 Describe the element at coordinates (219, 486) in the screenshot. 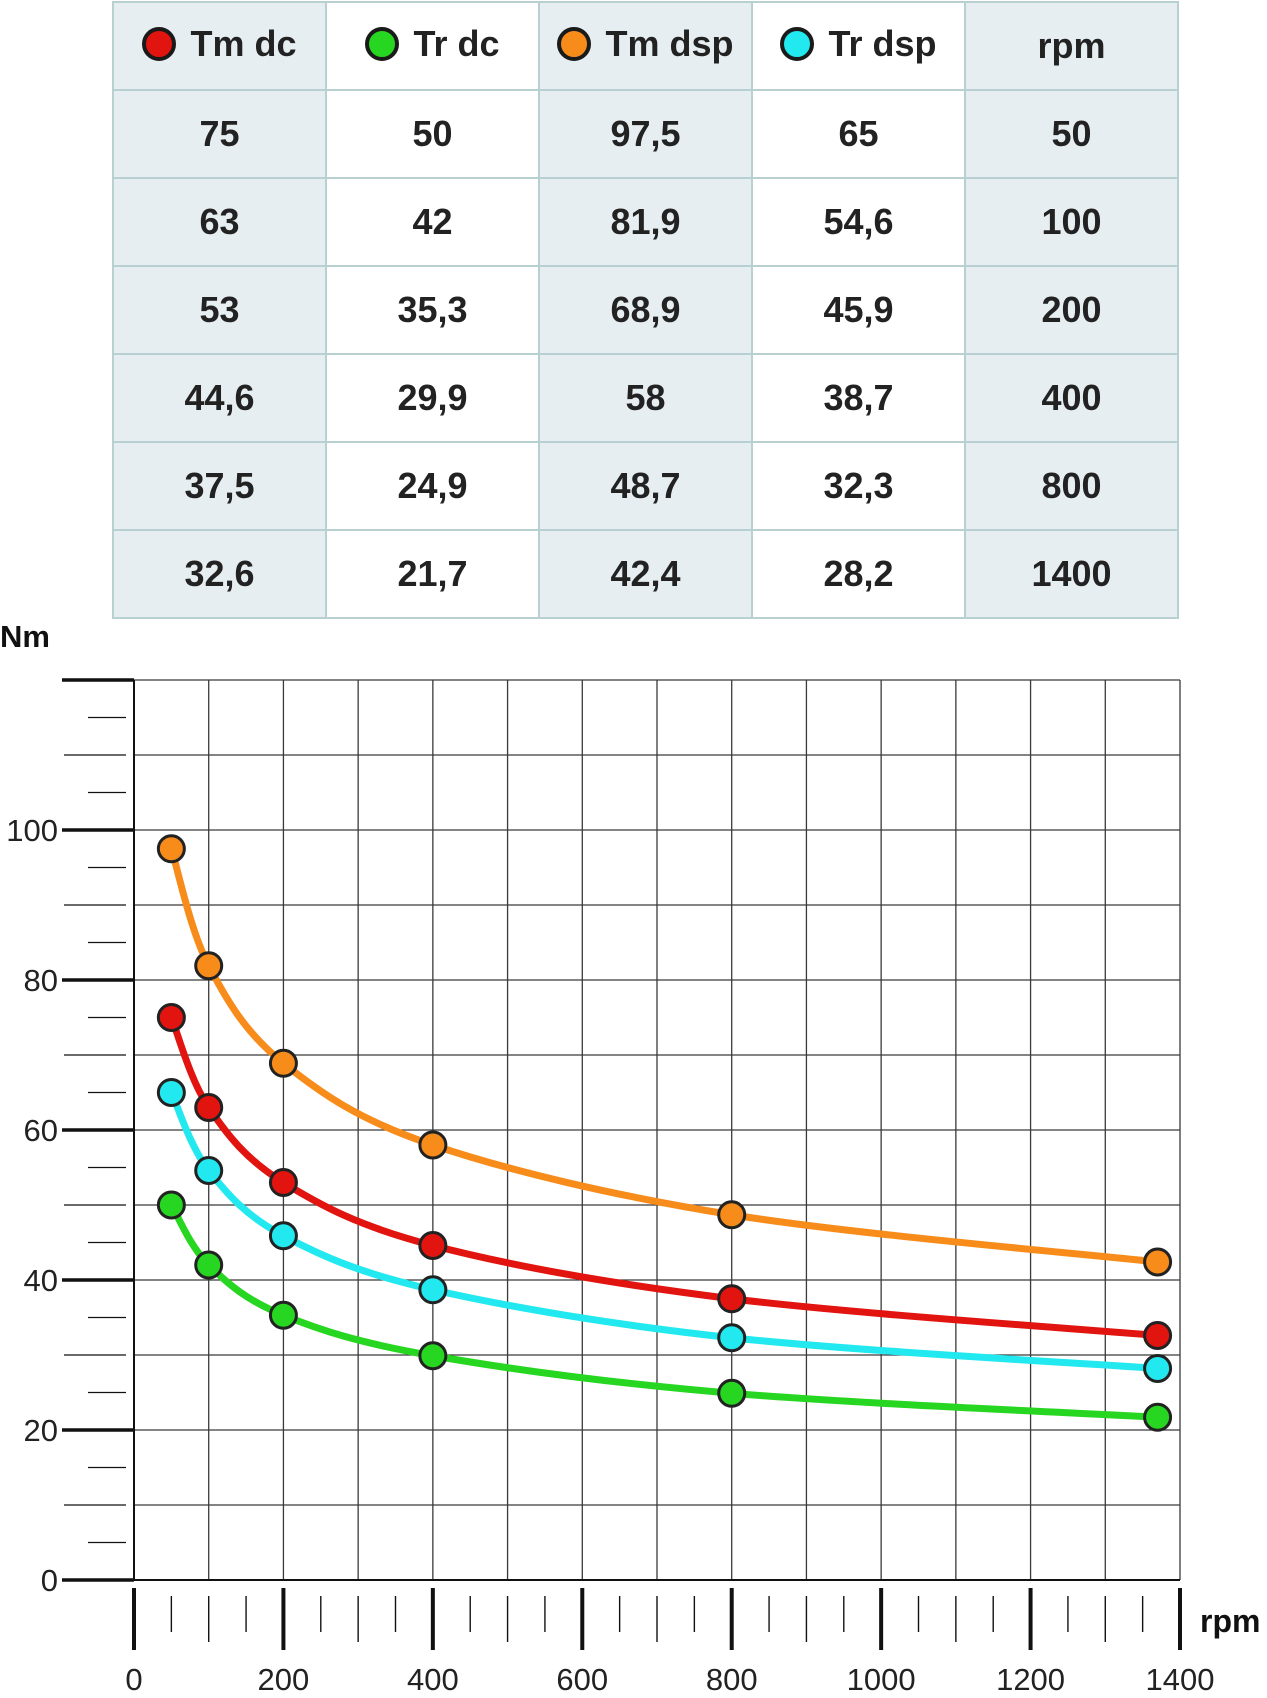

I see `table-cell: 37,5` at that location.